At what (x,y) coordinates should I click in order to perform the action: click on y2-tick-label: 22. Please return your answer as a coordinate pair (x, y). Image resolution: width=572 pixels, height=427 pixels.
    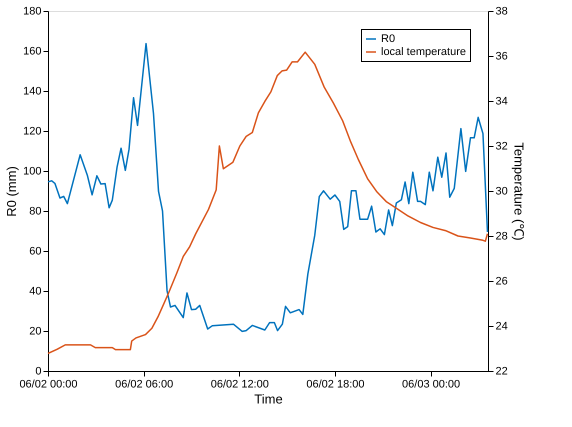
    Looking at the image, I should click on (502, 372).